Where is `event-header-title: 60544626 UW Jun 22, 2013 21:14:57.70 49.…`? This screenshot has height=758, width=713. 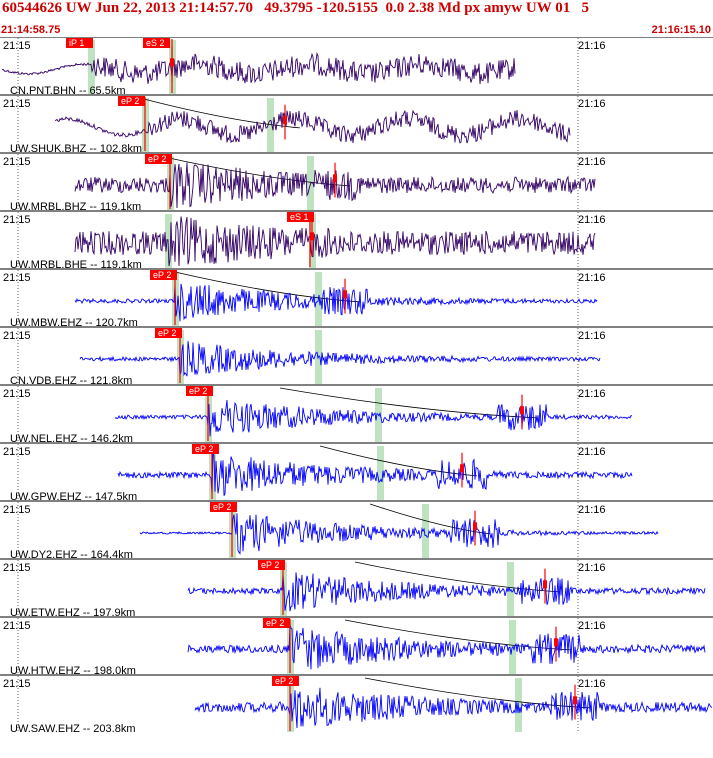 event-header-title: 60544626 UW Jun 22, 2013 21:14:57.70 49.… is located at coordinates (295, 8).